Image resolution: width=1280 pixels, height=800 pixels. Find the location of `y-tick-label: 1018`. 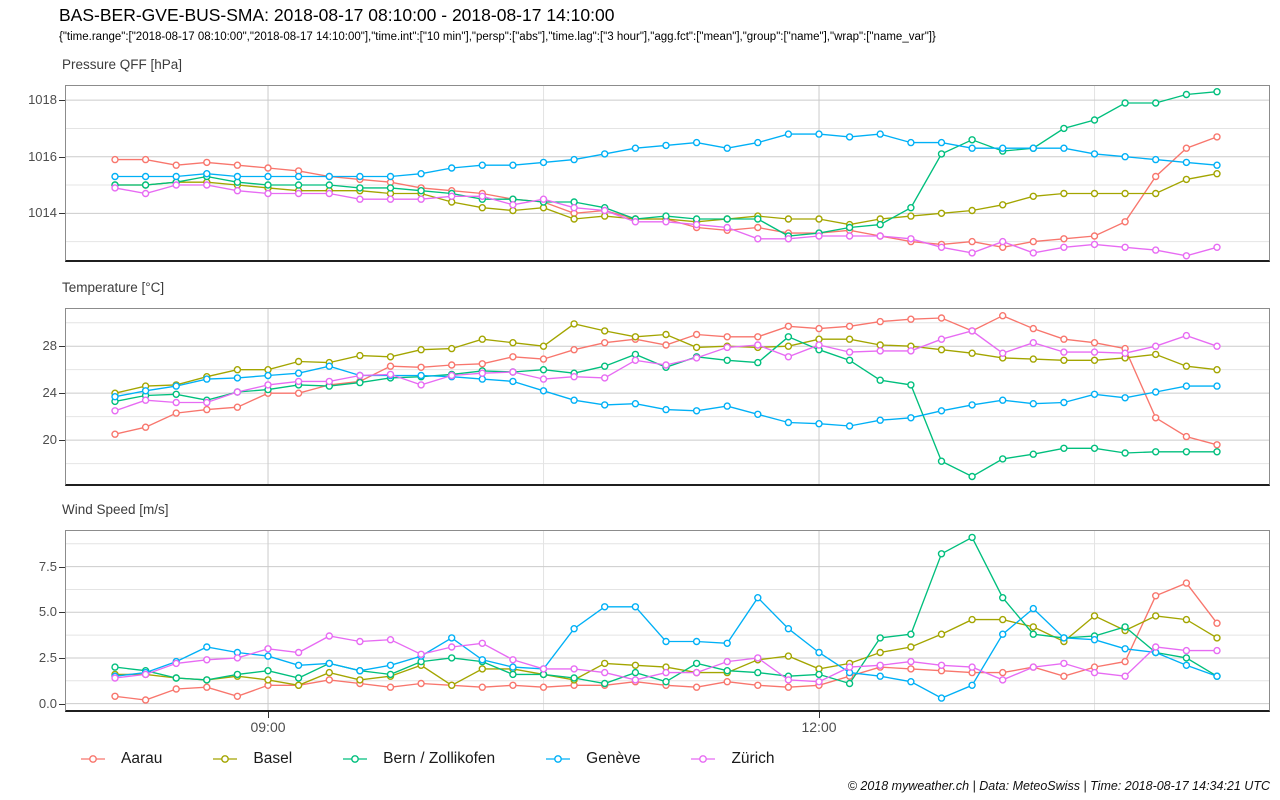

y-tick-label: 1018 is located at coordinates (42, 100).